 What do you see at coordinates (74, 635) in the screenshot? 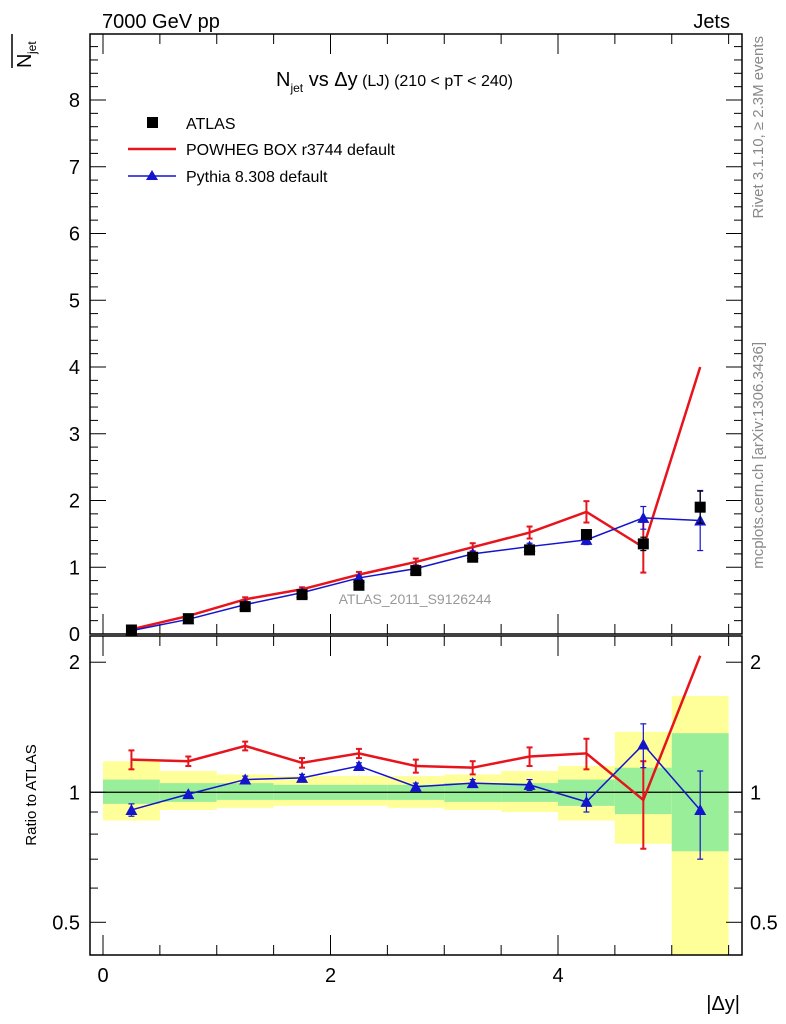
I see `main-ytick-label: 0` at bounding box center [74, 635].